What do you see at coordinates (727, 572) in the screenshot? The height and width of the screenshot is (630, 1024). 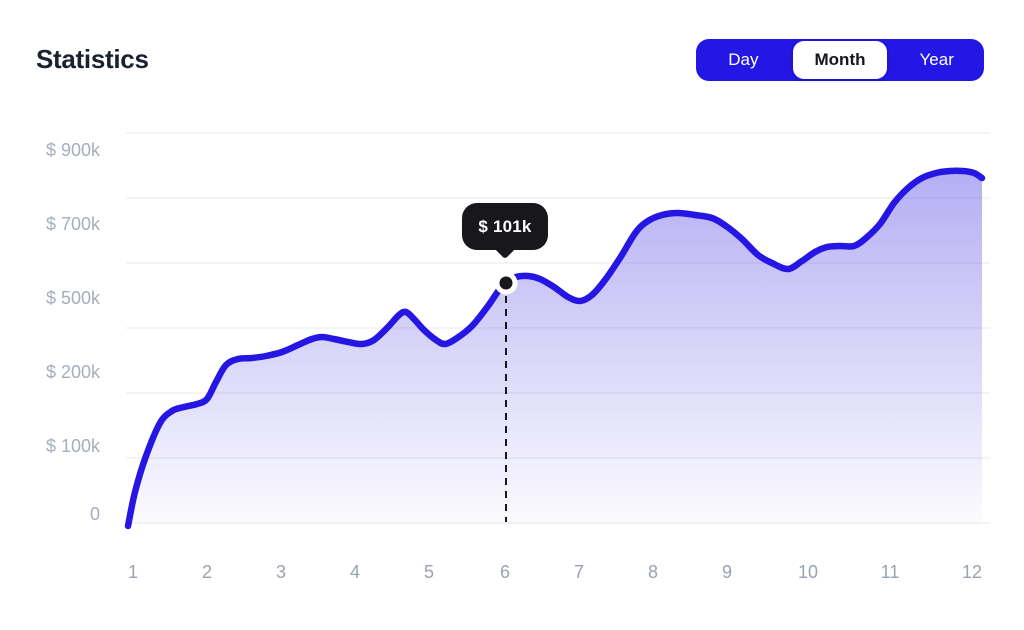 I see `x-axis-label: 9` at bounding box center [727, 572].